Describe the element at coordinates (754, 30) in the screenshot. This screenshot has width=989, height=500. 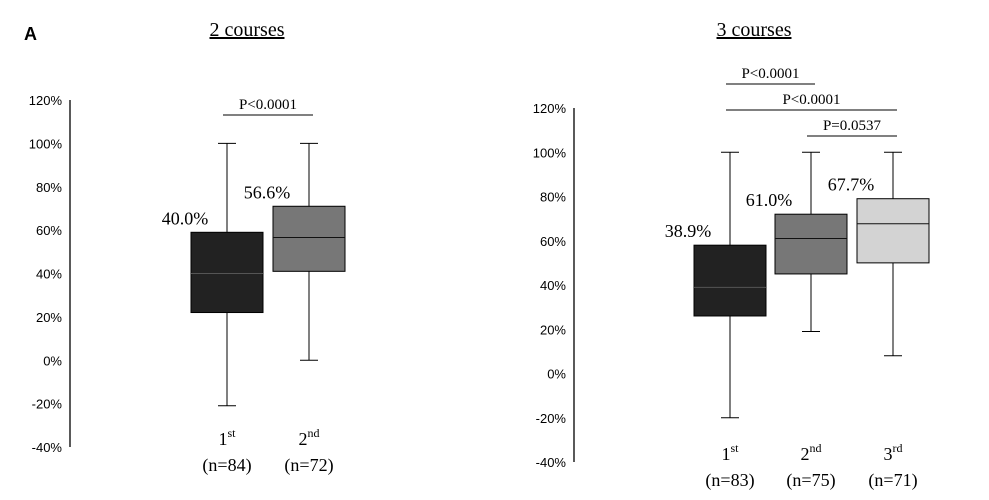
I see `chart-title: 3 courses` at that location.